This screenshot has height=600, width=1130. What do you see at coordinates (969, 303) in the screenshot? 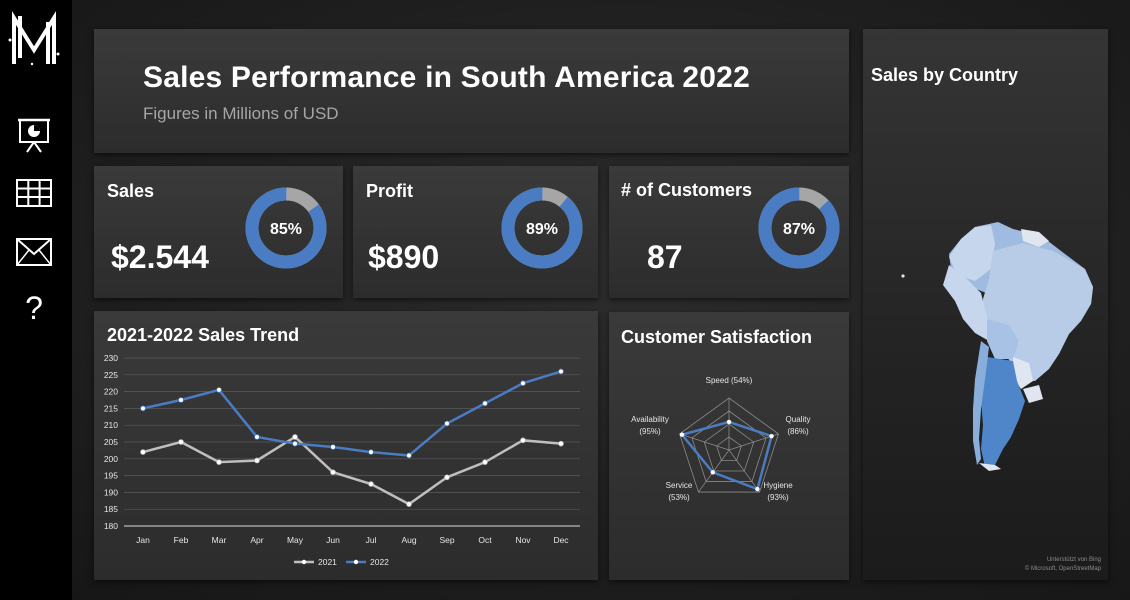
I see `map-region-peru` at bounding box center [969, 303].